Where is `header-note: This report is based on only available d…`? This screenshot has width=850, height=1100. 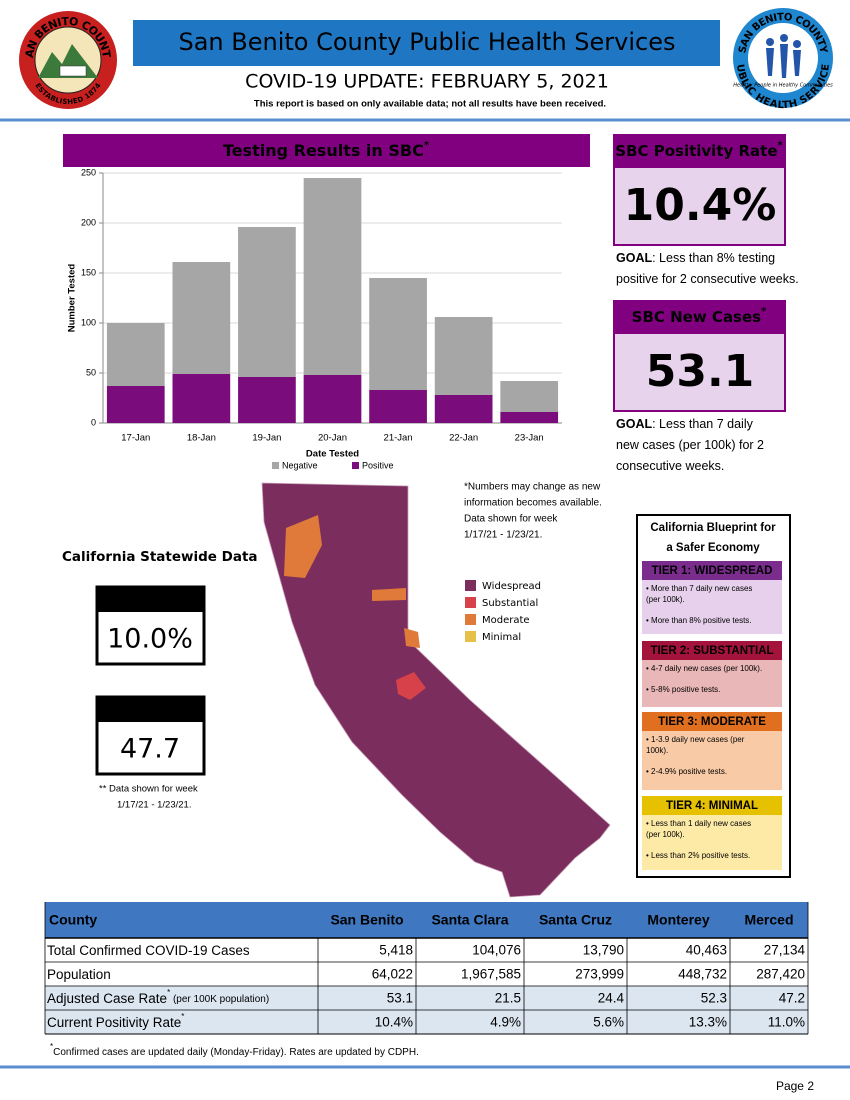 header-note: This report is based on only available d… is located at coordinates (430, 104).